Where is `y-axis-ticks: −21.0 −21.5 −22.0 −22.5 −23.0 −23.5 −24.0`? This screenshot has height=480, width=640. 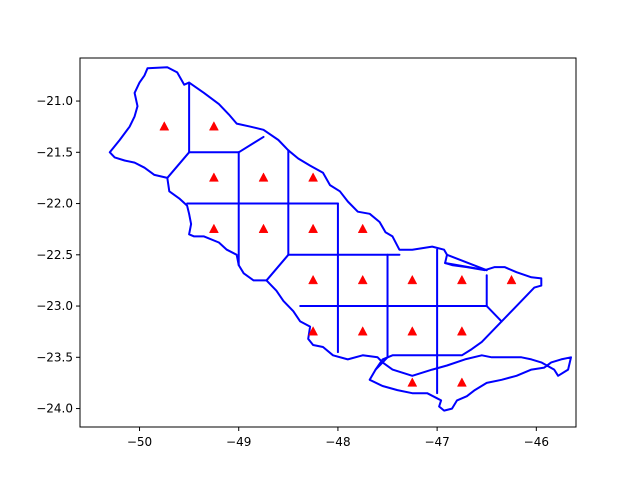 y-axis-ticks: −21.0 −21.5 −22.0 −22.5 −23.0 −23.5 −24.0 is located at coordinates (58, 255).